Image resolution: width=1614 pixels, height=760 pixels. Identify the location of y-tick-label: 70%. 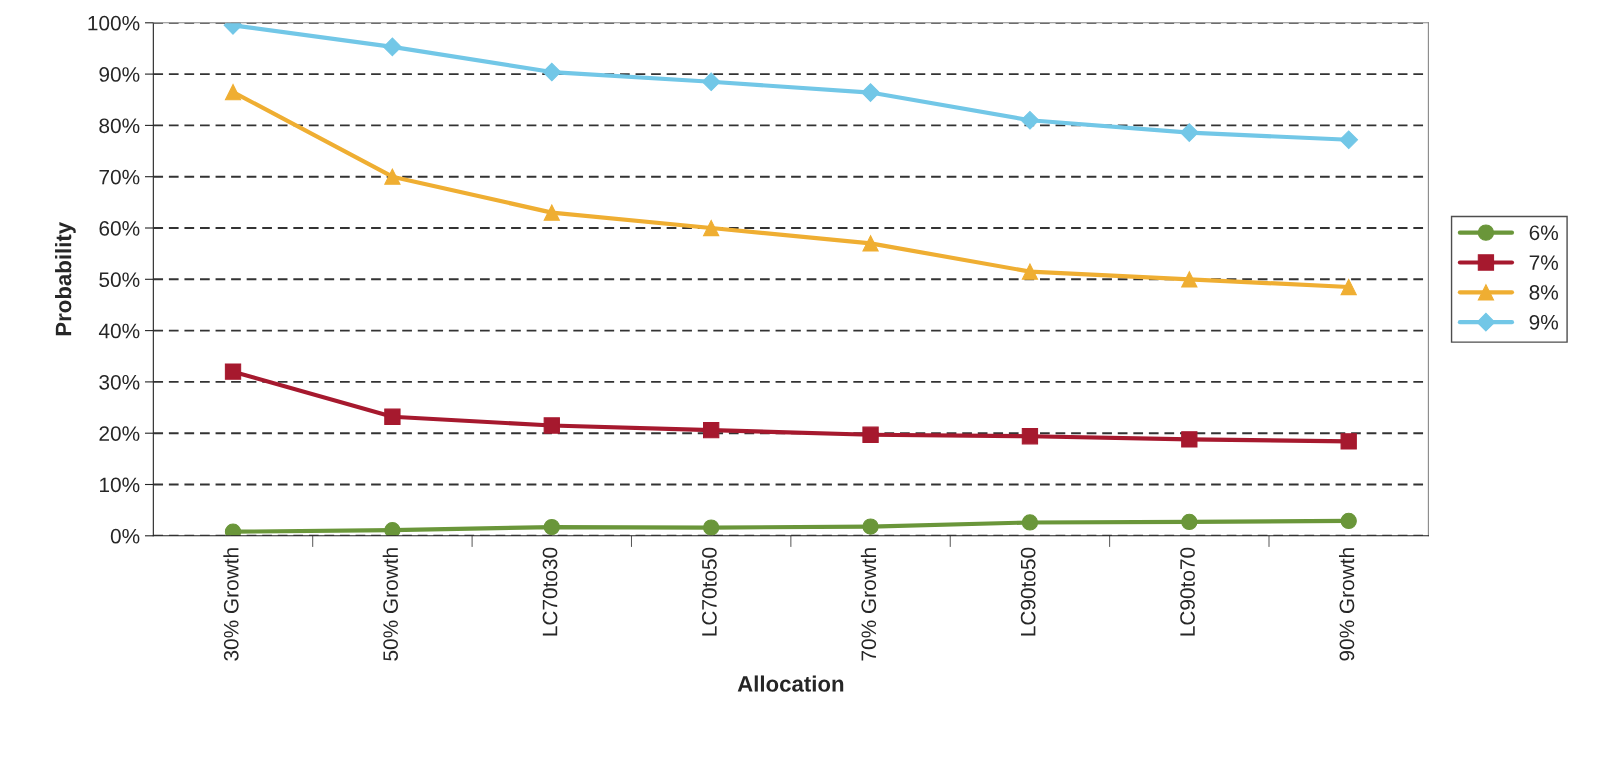
(119, 177).